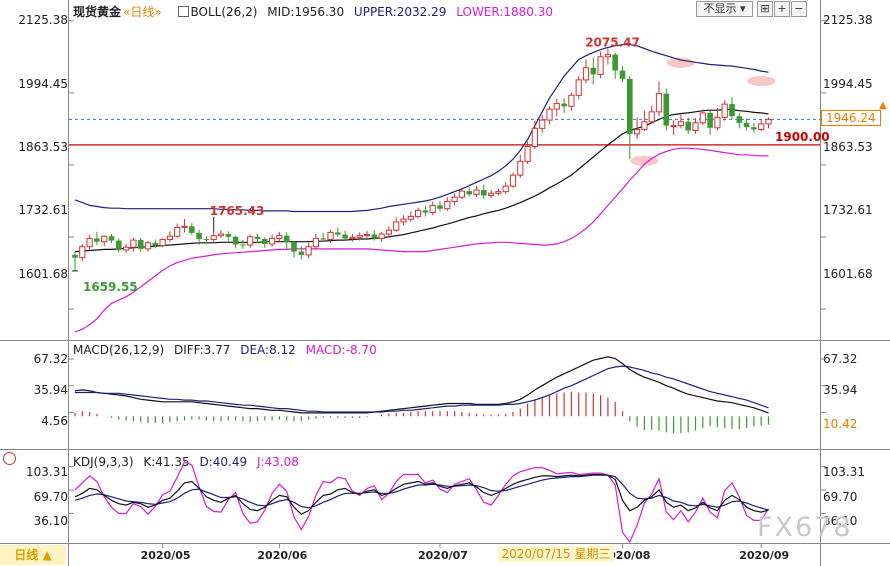  I want to click on x-tick-label-4: 2020/09, so click(764, 555).